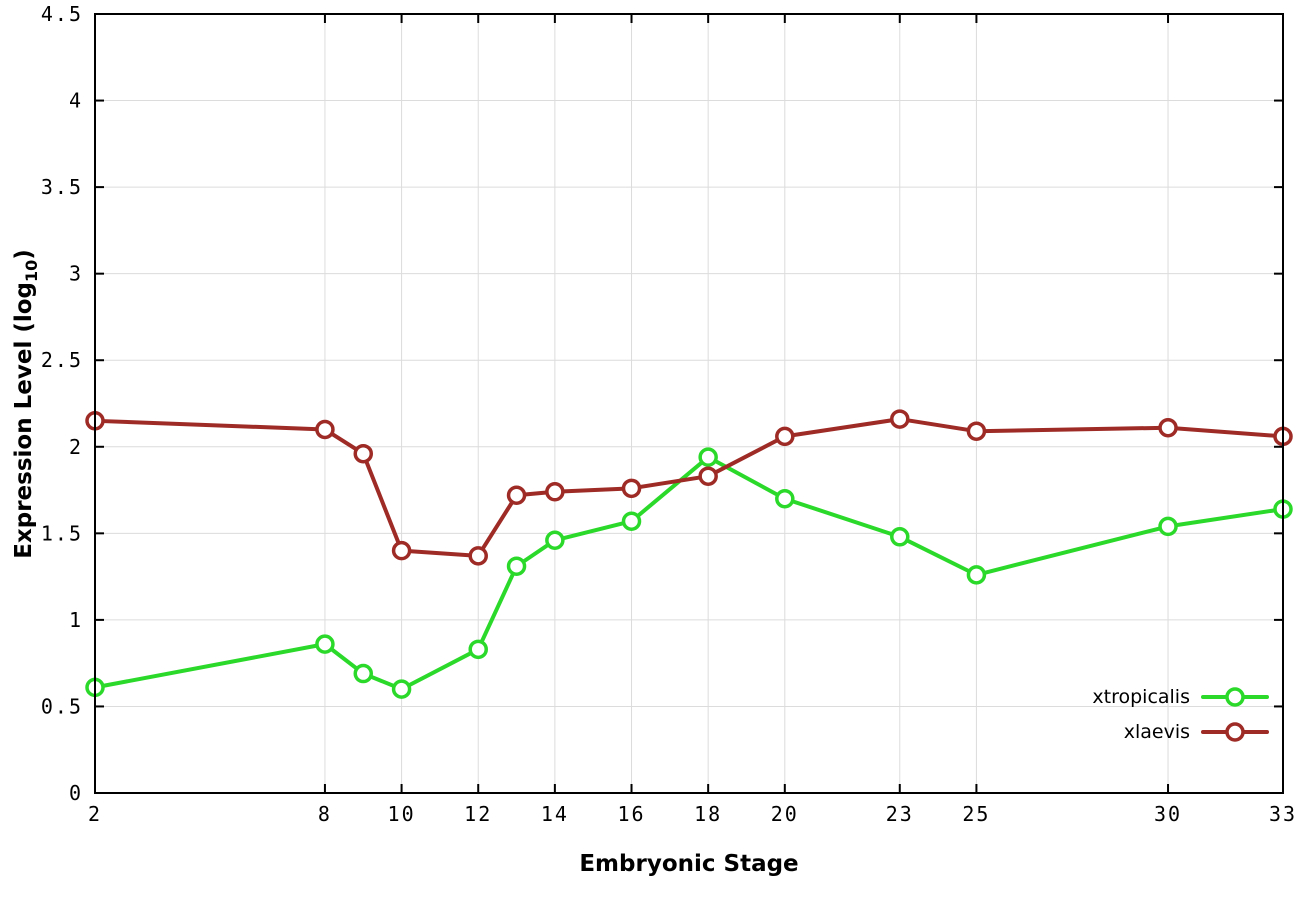  Describe the element at coordinates (62, 14) in the screenshot. I see `y-tick-label: 4.5` at that location.